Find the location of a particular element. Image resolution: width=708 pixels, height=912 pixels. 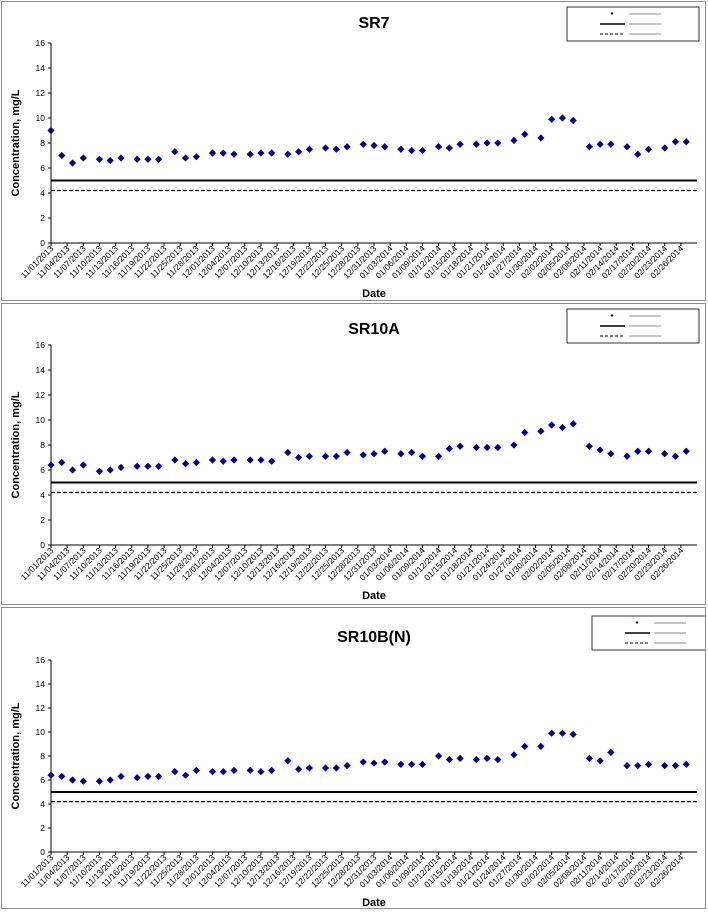

y-tick-label: 0 is located at coordinates (42, 545).